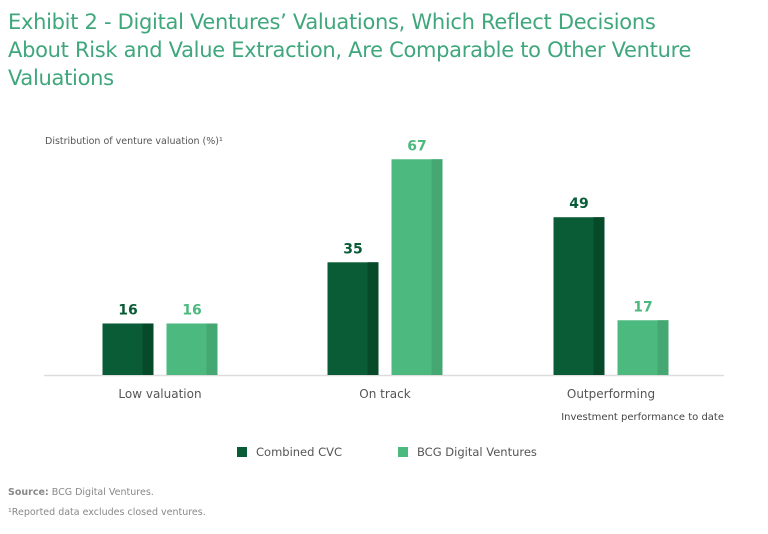 The image size is (768, 534). Describe the element at coordinates (134, 141) in the screenshot. I see `y-axis-label: Distribution of venture valuation (%)¹` at that location.